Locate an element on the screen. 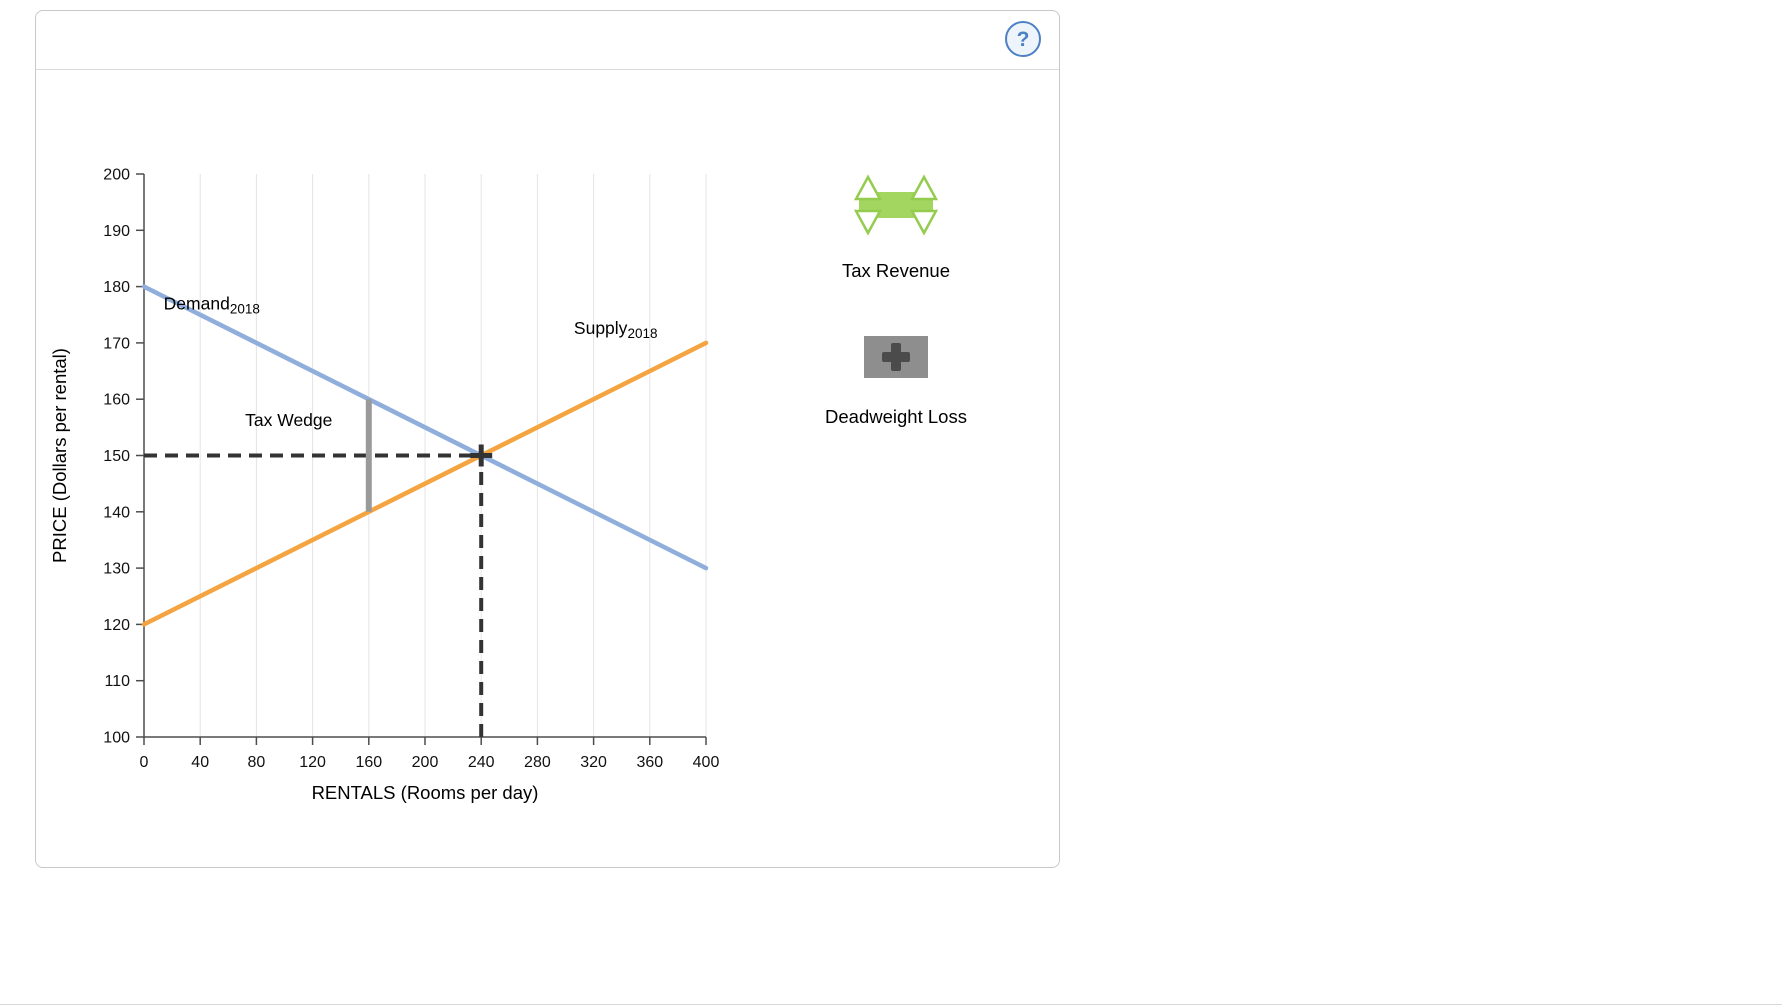  x-tick-label: 360 is located at coordinates (649, 762).